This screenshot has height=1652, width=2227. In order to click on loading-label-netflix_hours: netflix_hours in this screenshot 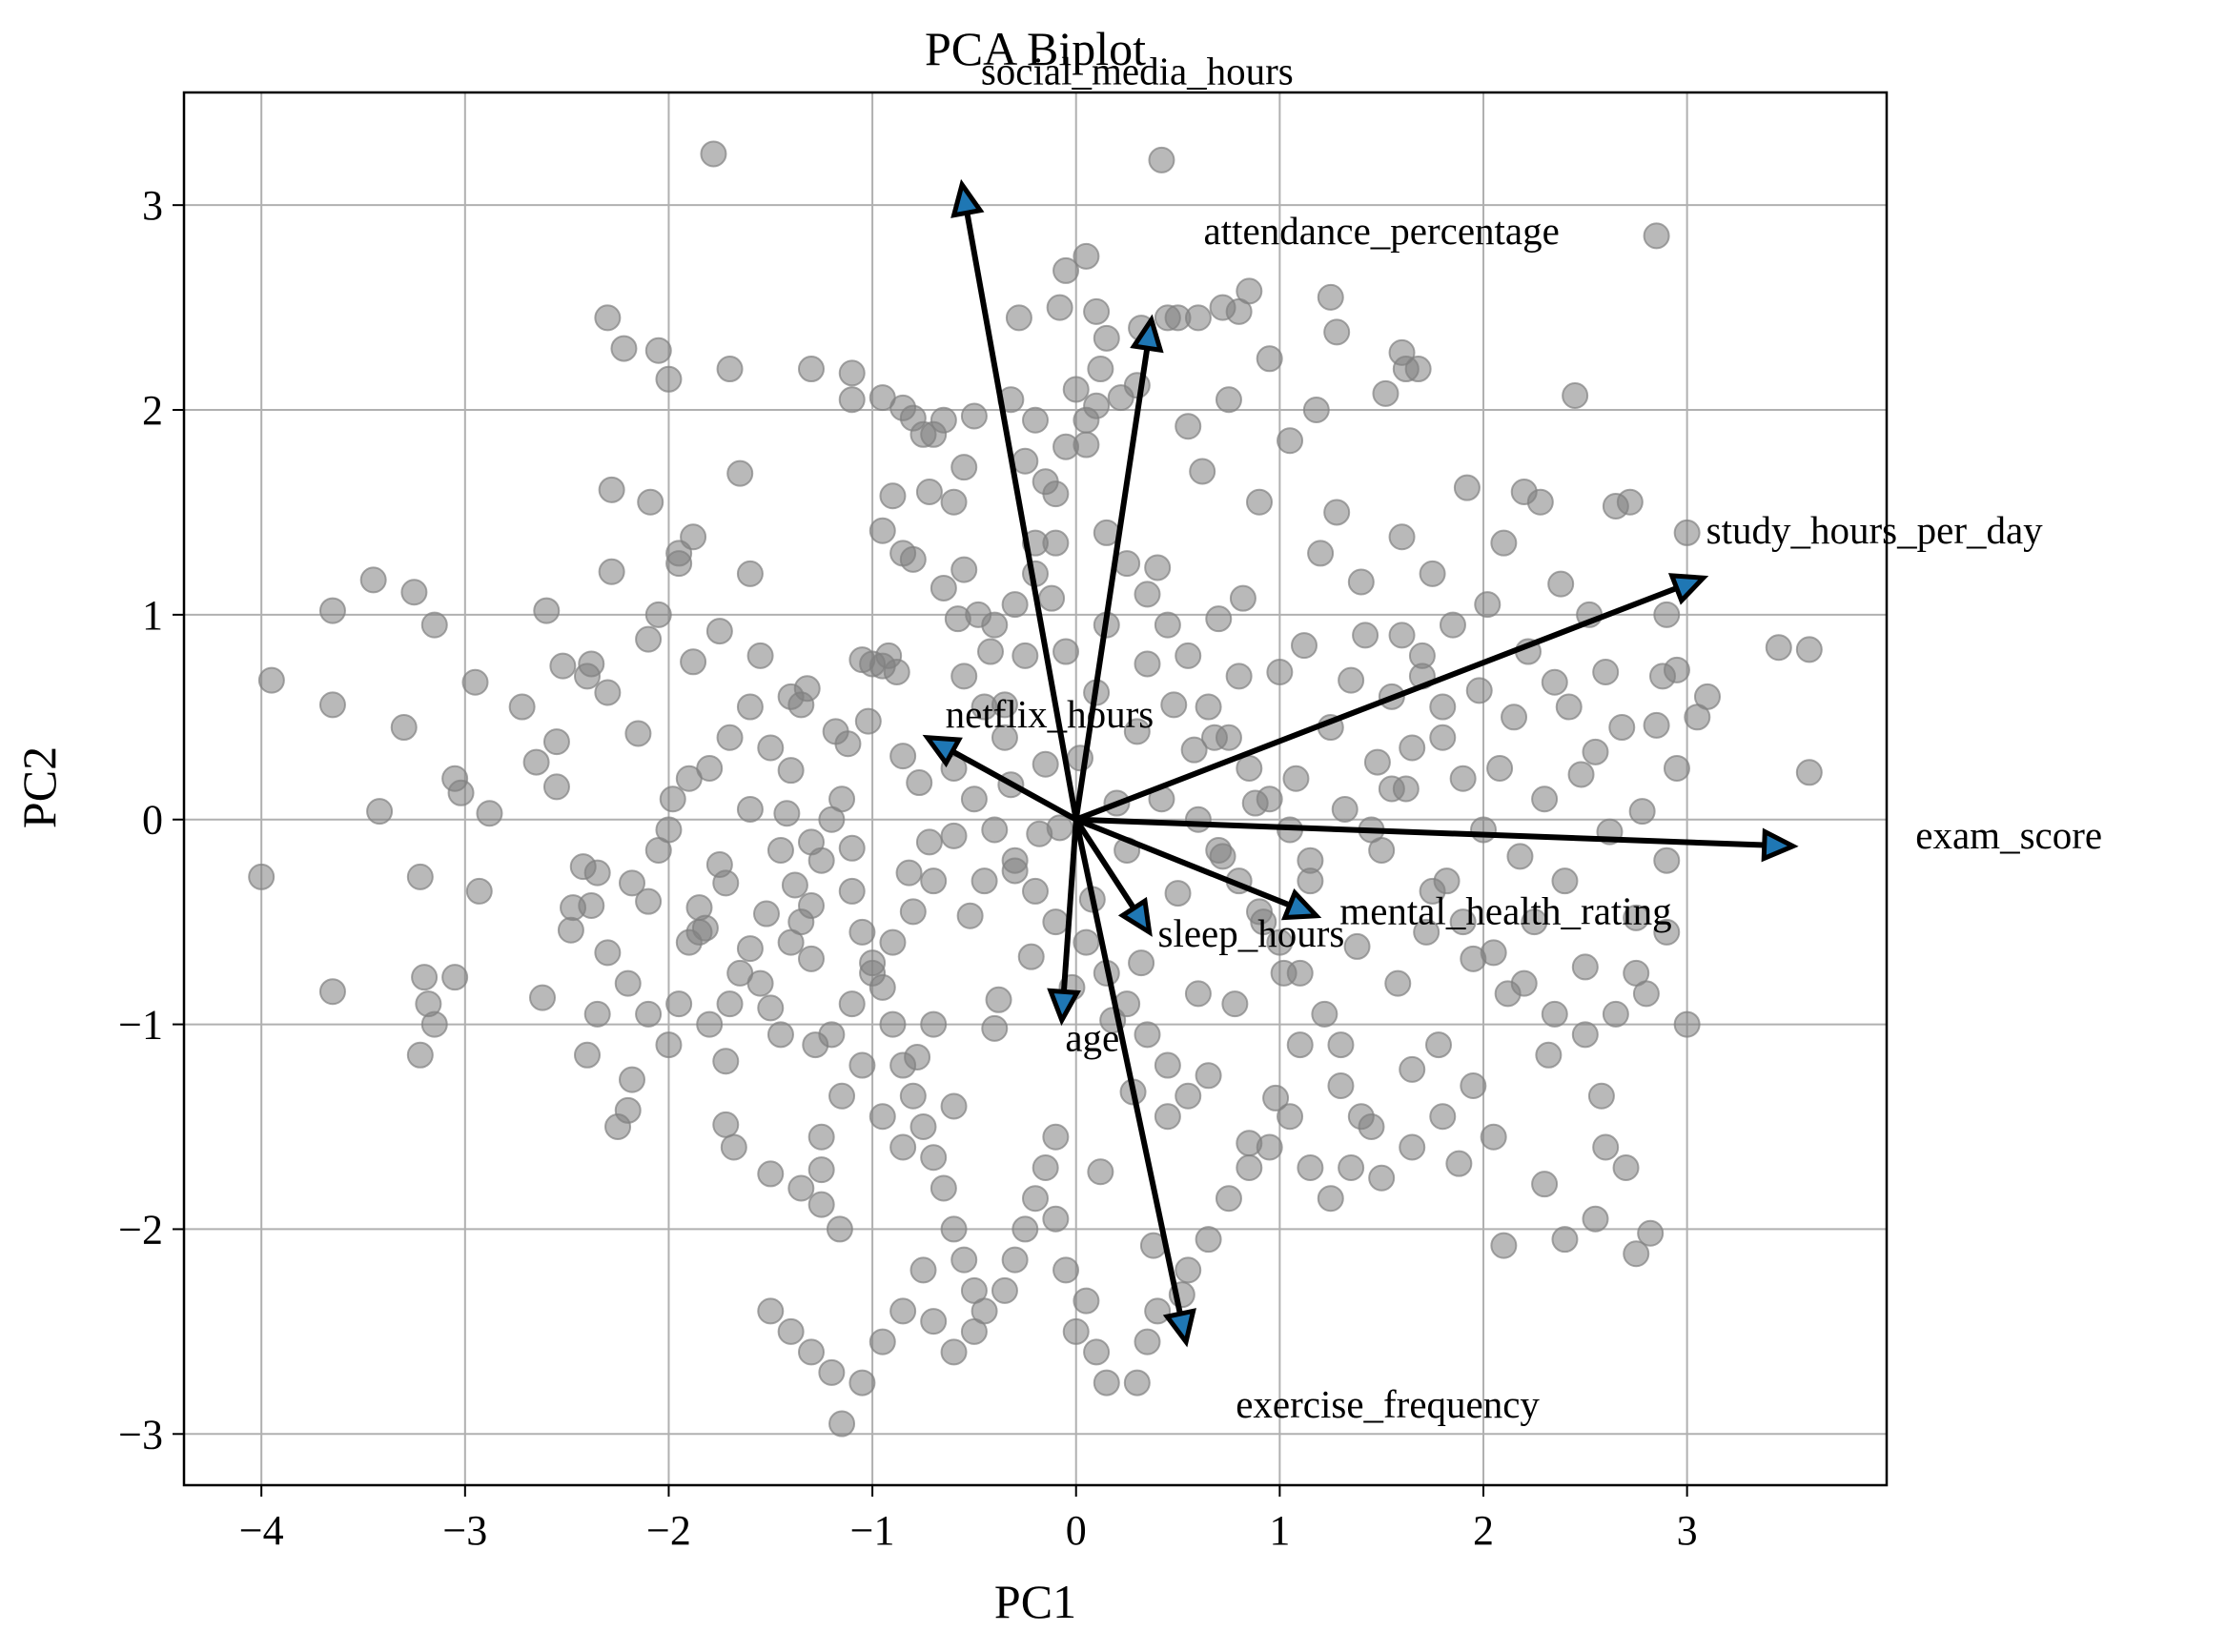, I will do `click(1050, 714)`.